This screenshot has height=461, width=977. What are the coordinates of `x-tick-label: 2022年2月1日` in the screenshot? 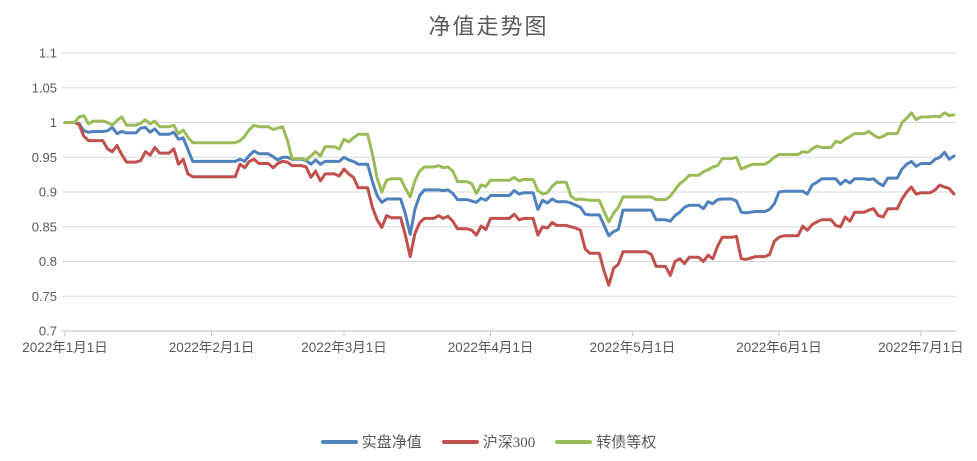 It's located at (212, 347).